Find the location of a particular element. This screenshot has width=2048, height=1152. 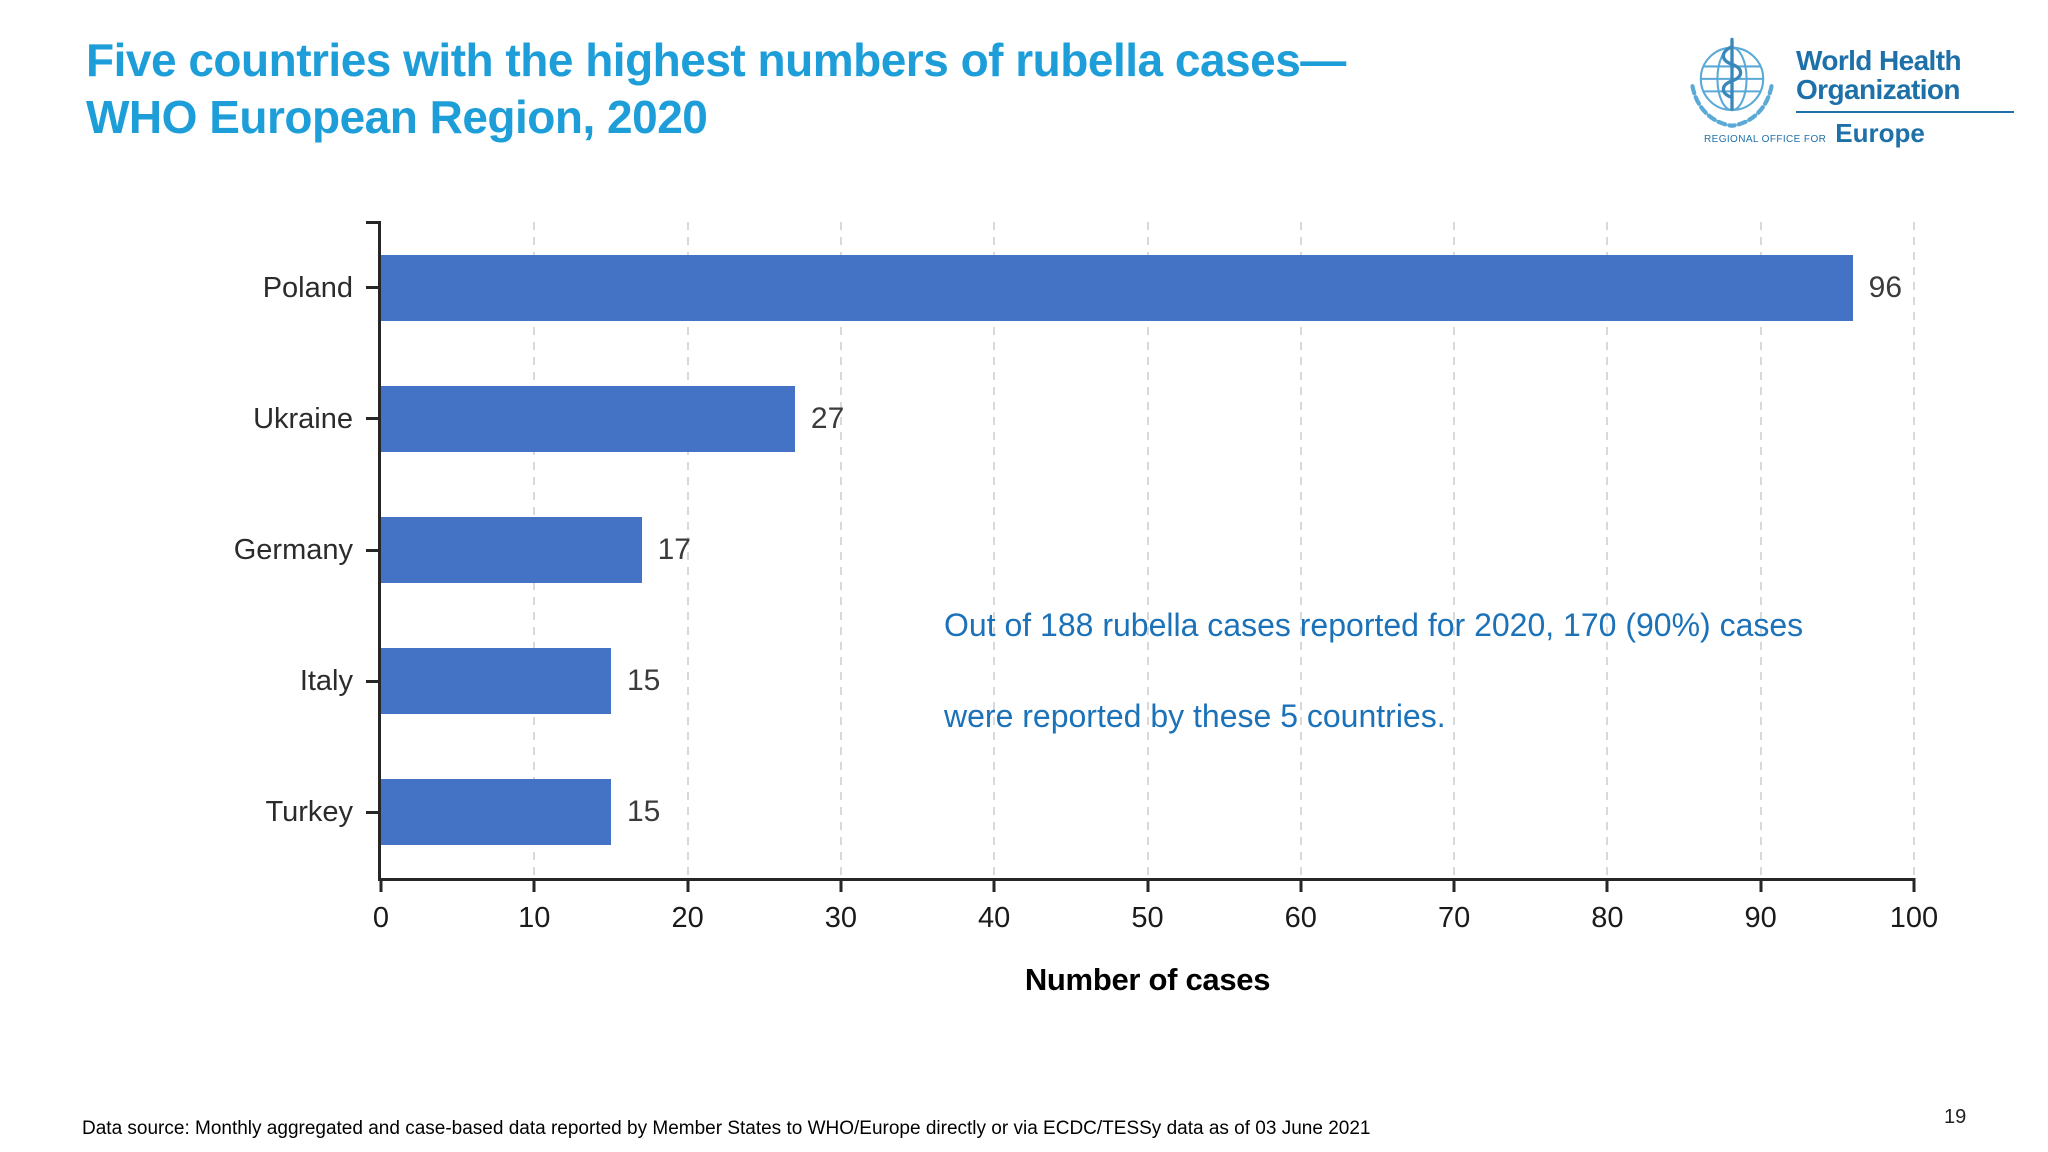

bar-germany is located at coordinates (511, 550).